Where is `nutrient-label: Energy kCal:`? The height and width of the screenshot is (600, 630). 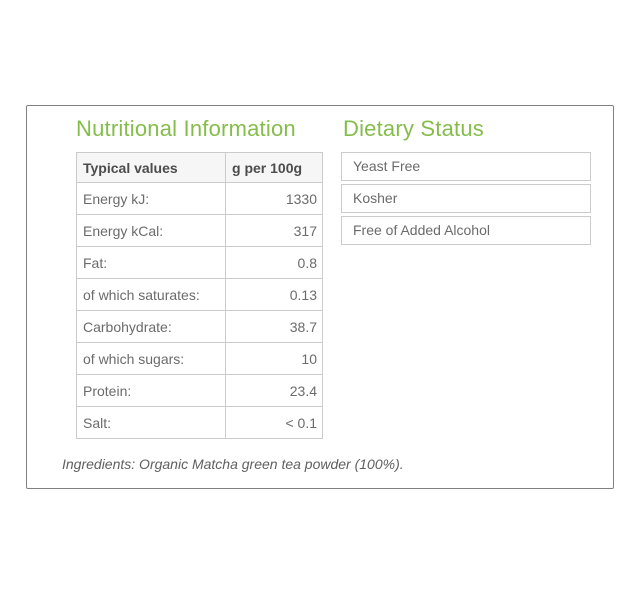
nutrient-label: Energy kCal: is located at coordinates (151, 230).